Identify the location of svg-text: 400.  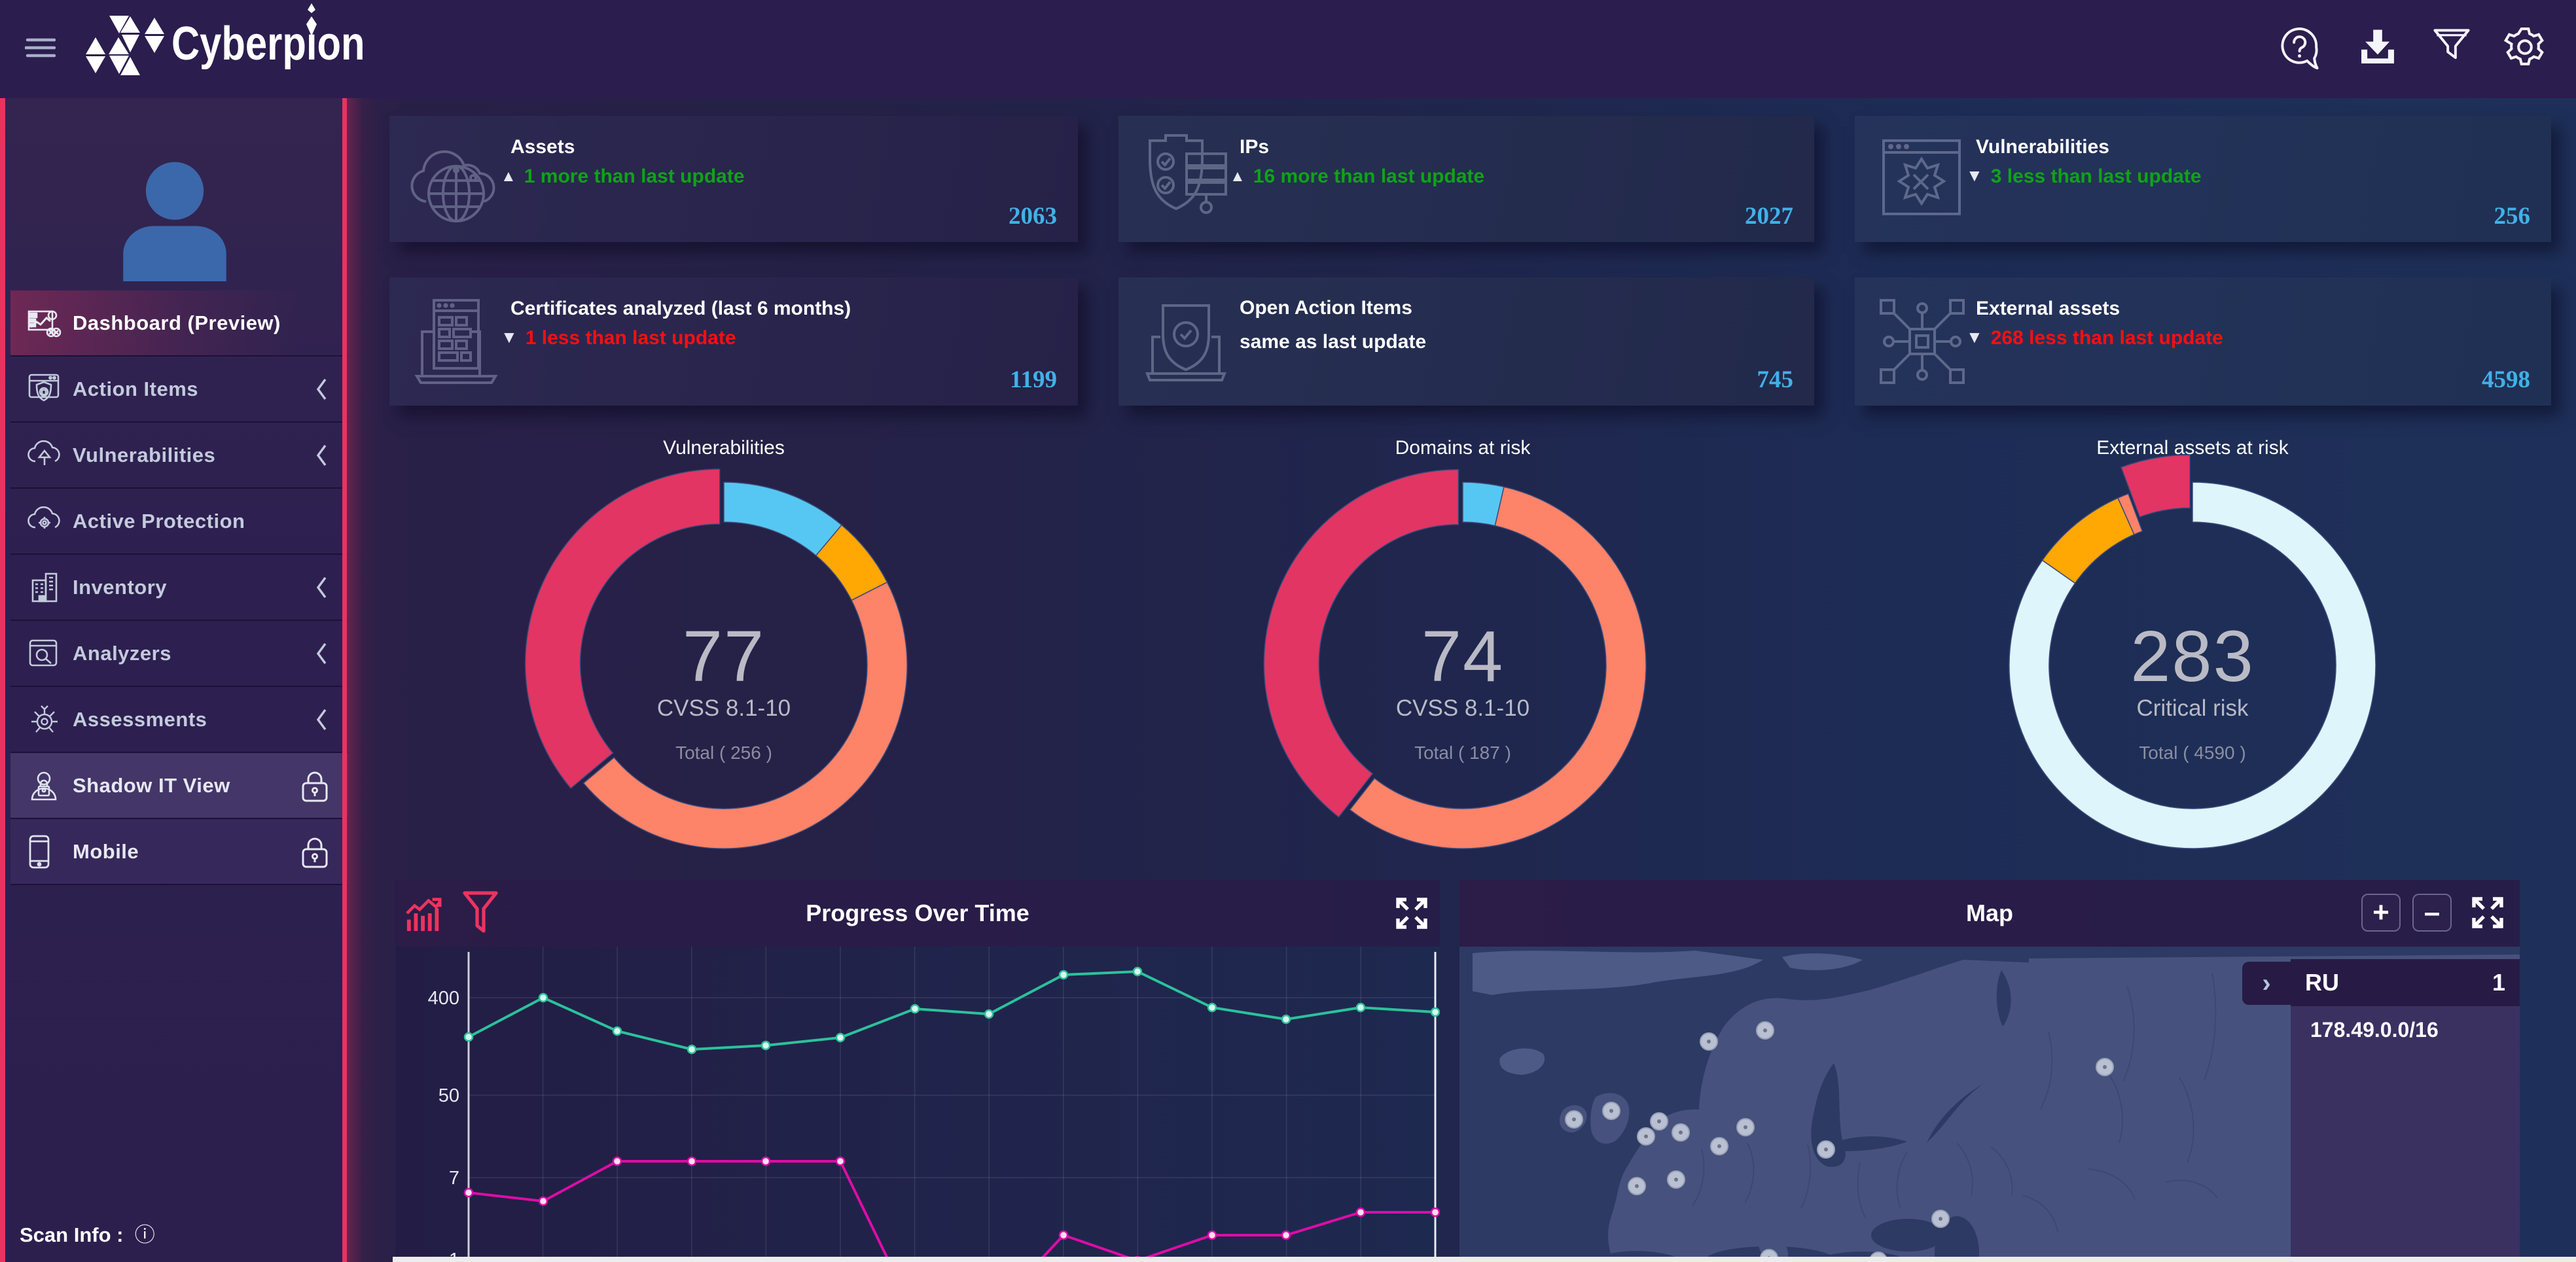
(443, 999).